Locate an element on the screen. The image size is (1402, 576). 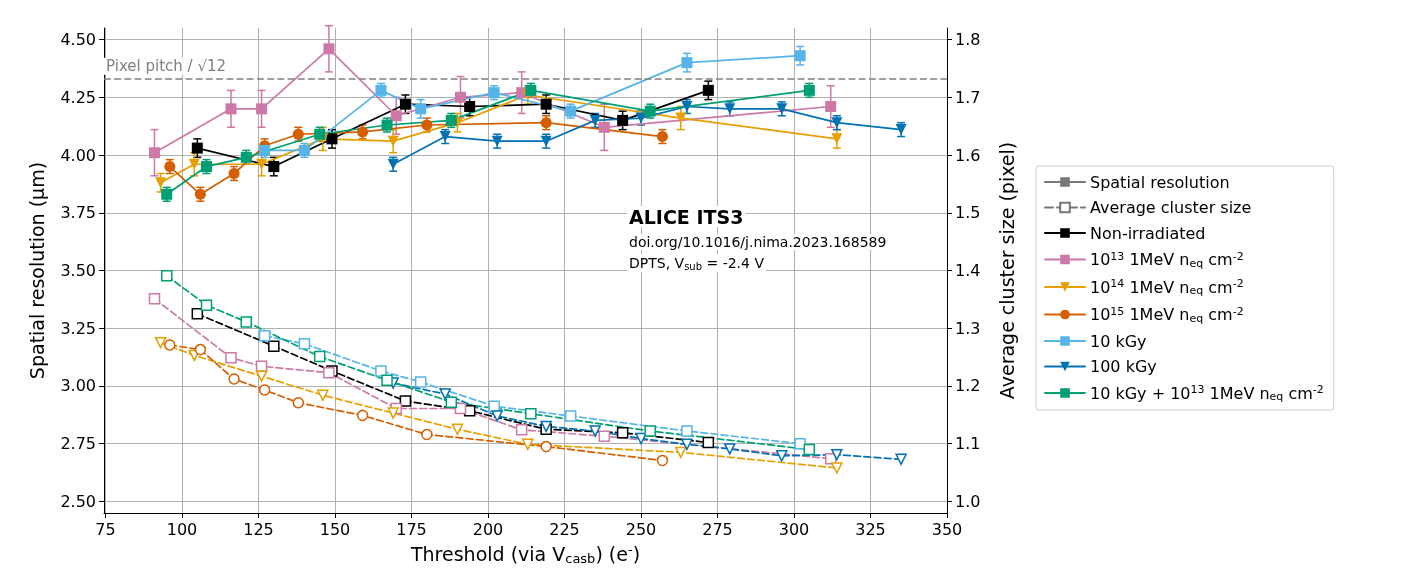
y2-tick-label: 1.0 is located at coordinates (968, 501).